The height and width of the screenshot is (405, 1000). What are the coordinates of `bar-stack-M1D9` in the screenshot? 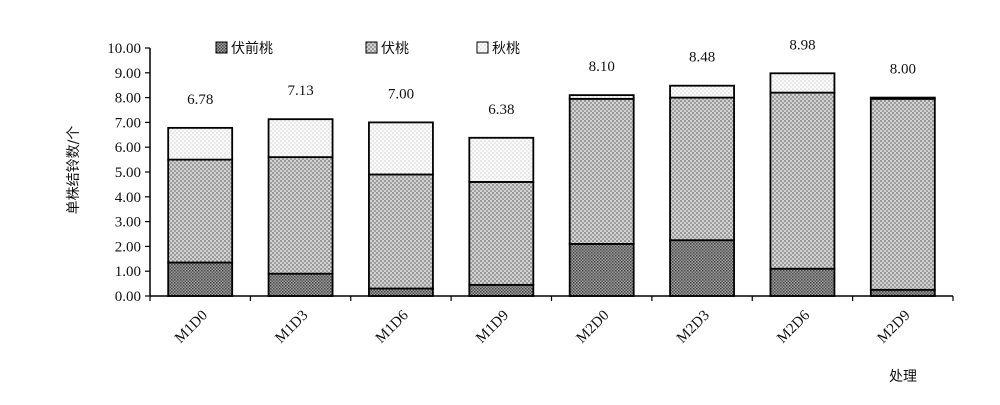 It's located at (501, 216).